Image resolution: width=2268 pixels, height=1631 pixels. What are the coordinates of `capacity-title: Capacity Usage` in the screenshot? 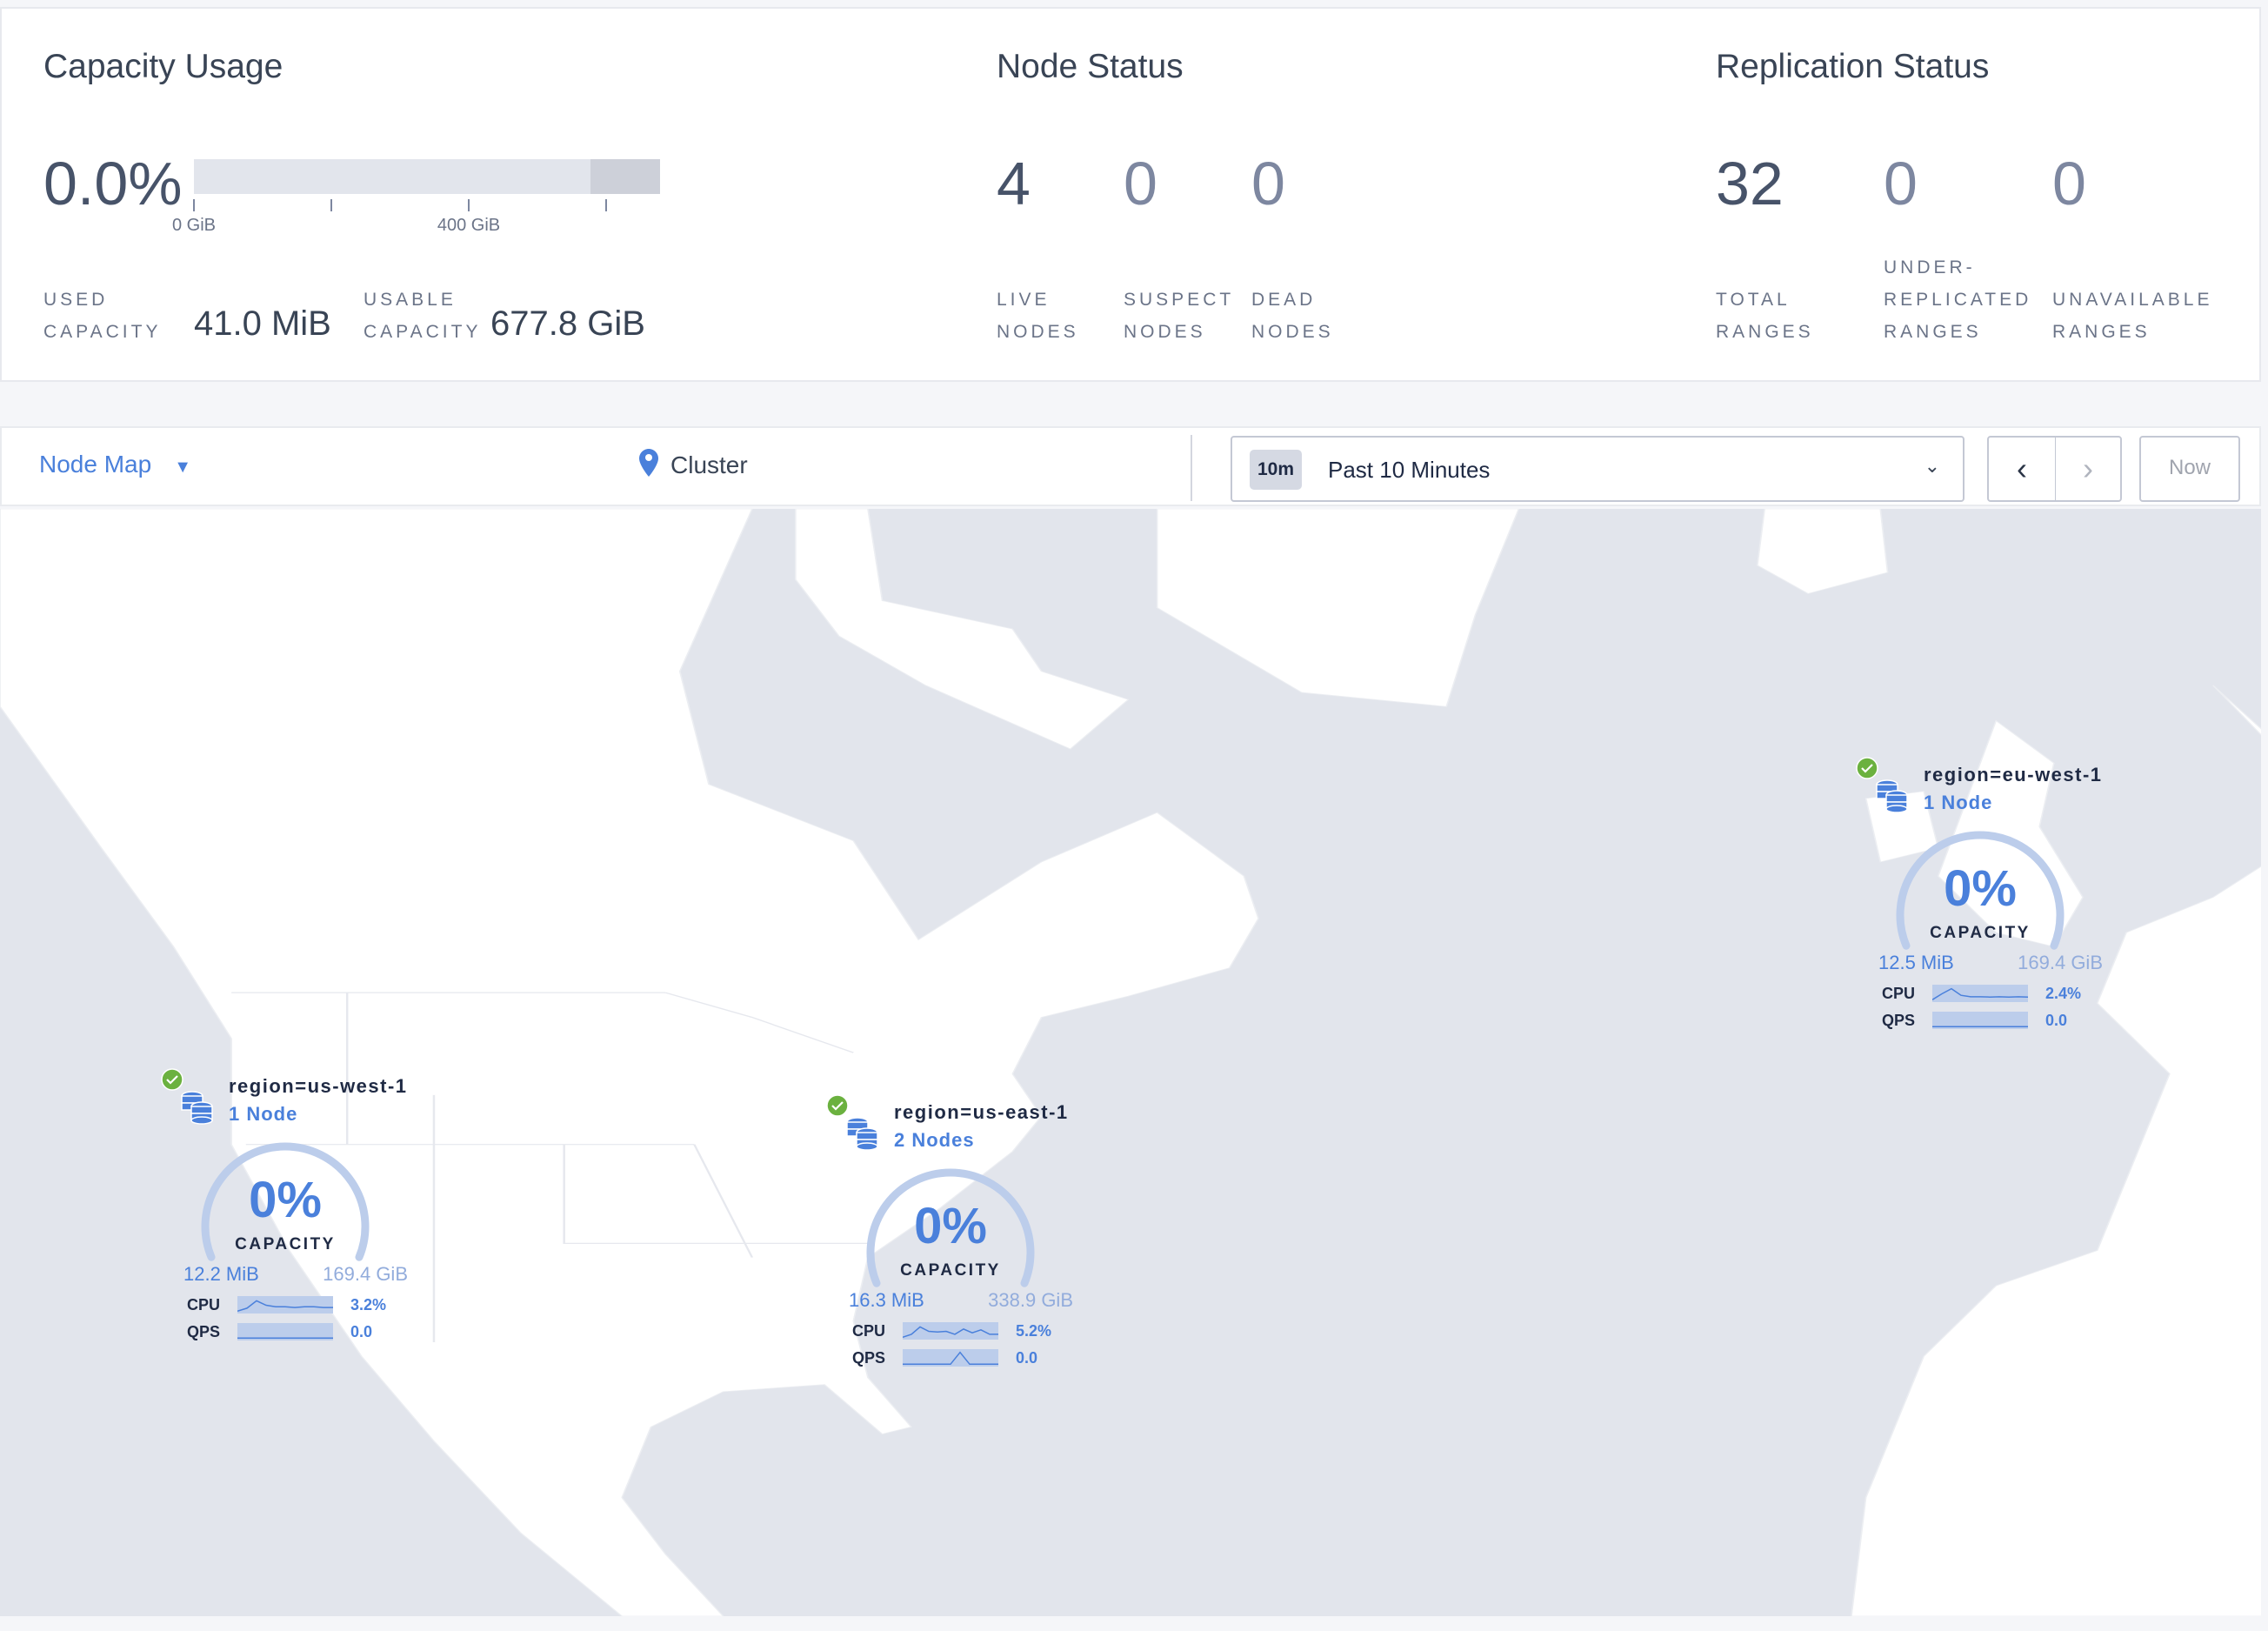 It's located at (163, 66).